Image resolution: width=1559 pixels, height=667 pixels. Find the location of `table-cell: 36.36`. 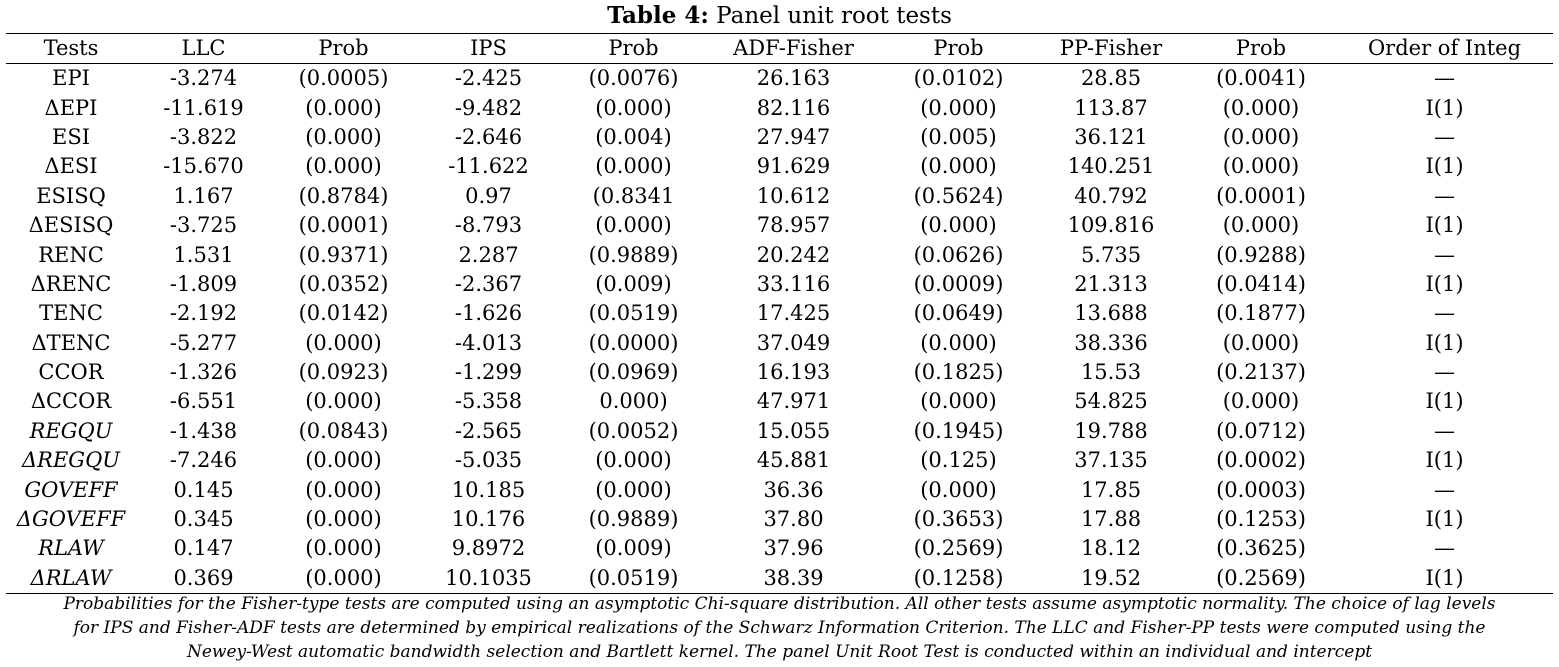

table-cell: 36.36 is located at coordinates (793, 489).